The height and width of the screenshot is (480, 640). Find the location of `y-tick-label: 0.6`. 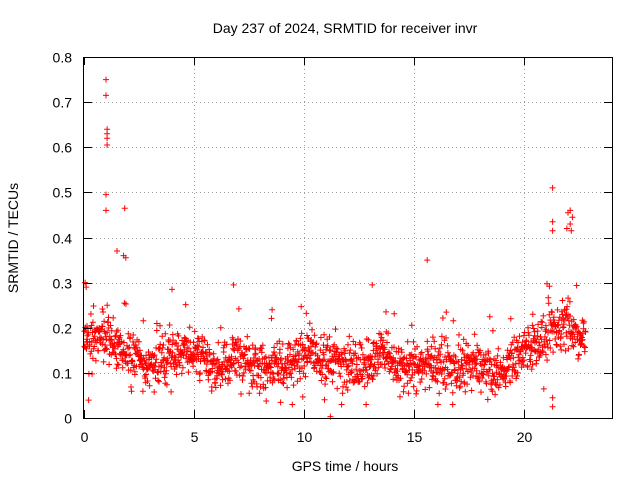

y-tick-label: 0.6 is located at coordinates (63, 148).